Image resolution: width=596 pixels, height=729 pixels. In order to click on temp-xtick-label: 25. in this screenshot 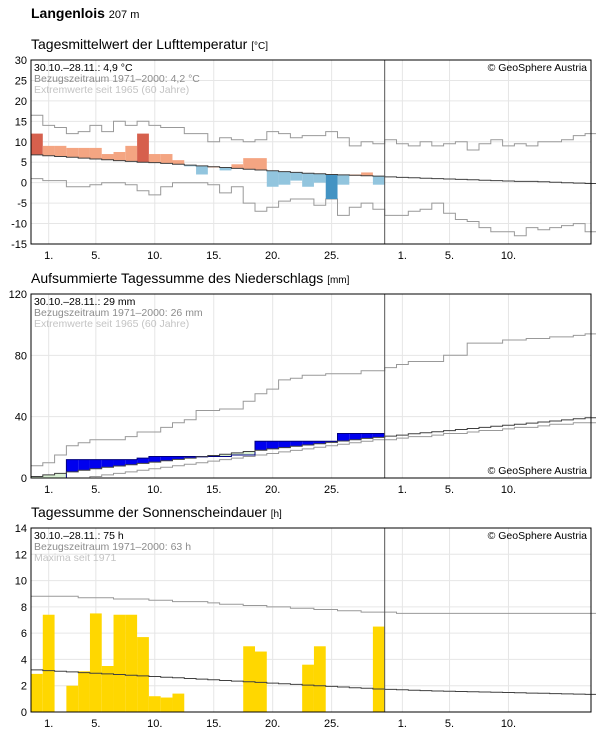, I will do `click(331, 256)`.